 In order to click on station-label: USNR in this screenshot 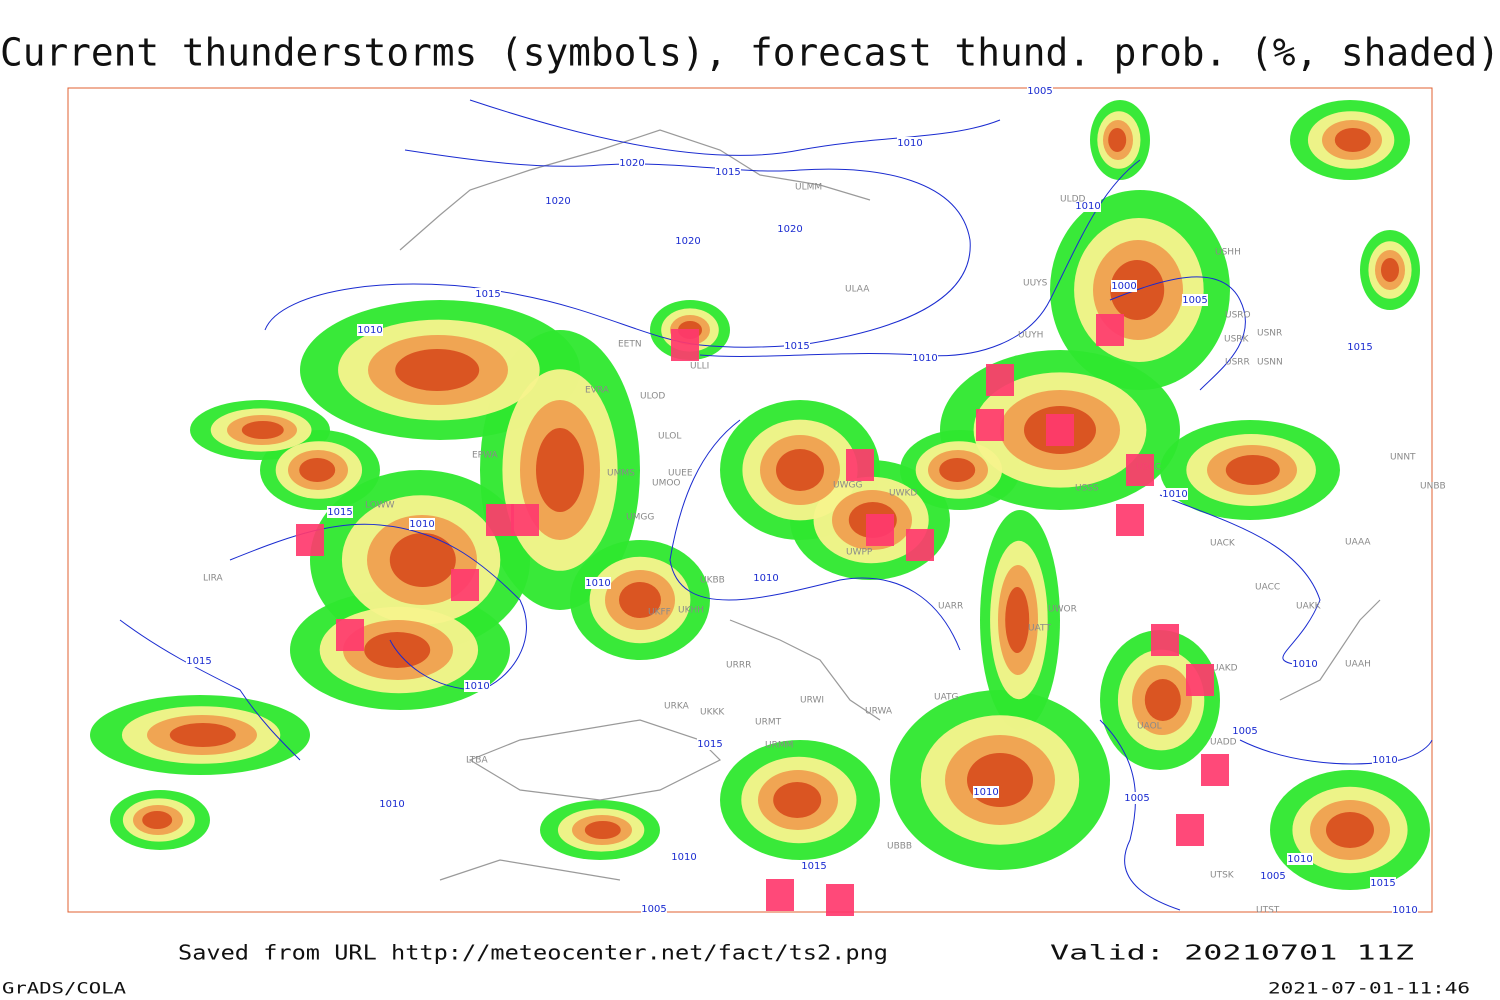, I will do `click(1269, 334)`.